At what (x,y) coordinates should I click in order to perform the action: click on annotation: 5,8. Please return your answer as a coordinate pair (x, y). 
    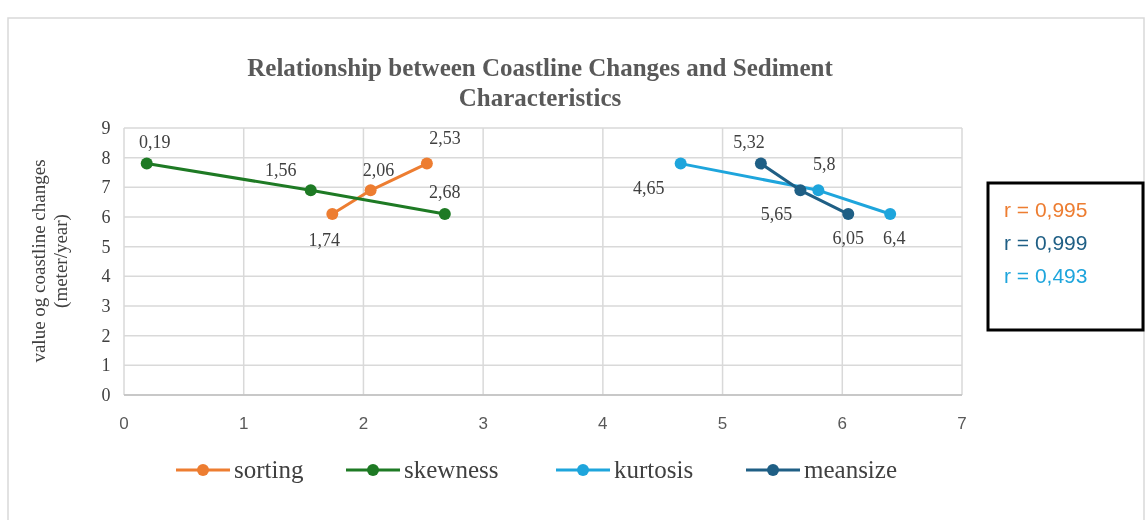
    Looking at the image, I should click on (824, 164).